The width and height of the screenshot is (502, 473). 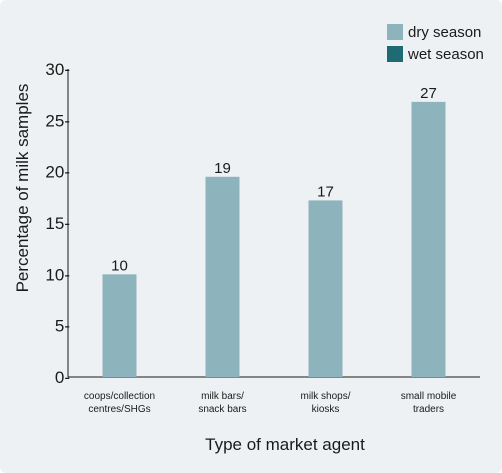 I want to click on y-tick-label: 5-, so click(x=62, y=326).